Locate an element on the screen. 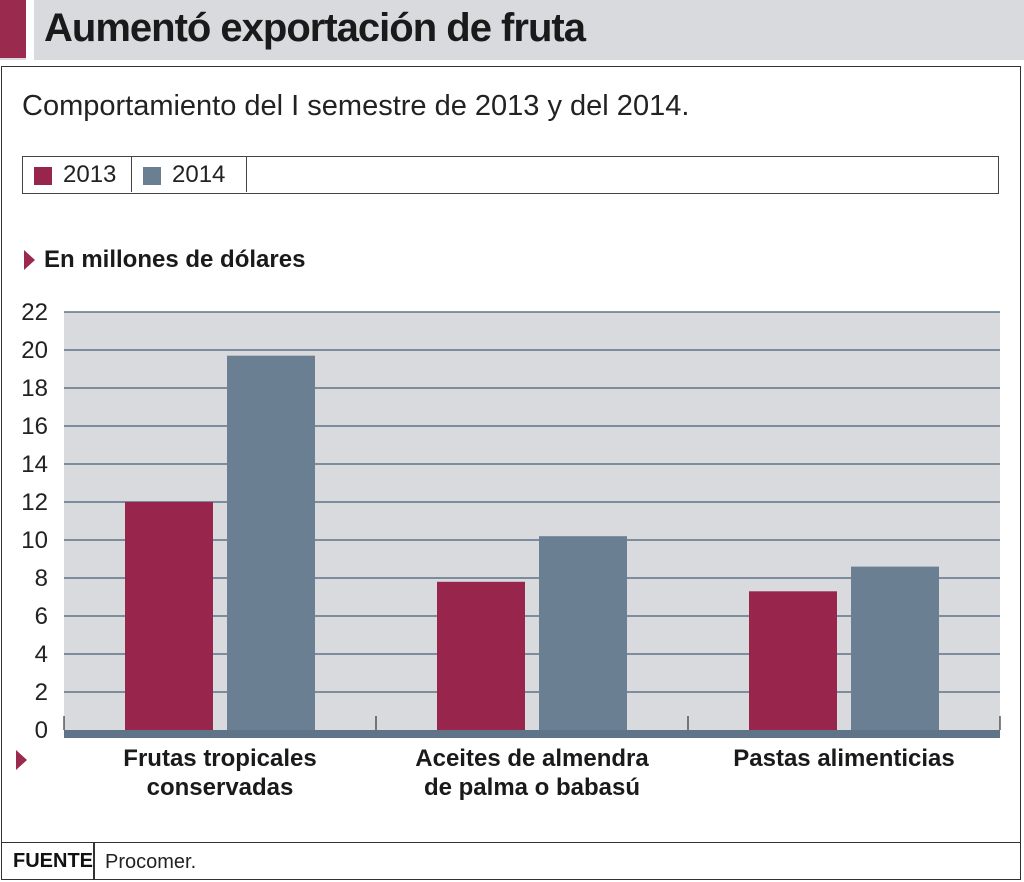  unit-marker-icon is located at coordinates (29, 260).